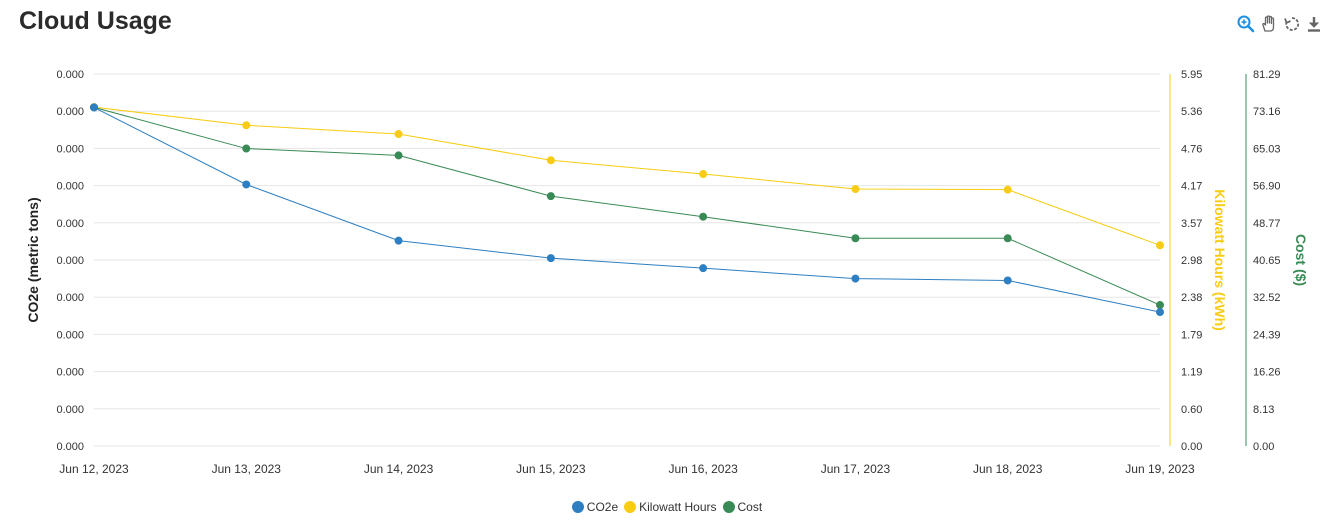  Describe the element at coordinates (1160, 469) in the screenshot. I see `x-axis-tick-label: Jun 19, 2023` at that location.